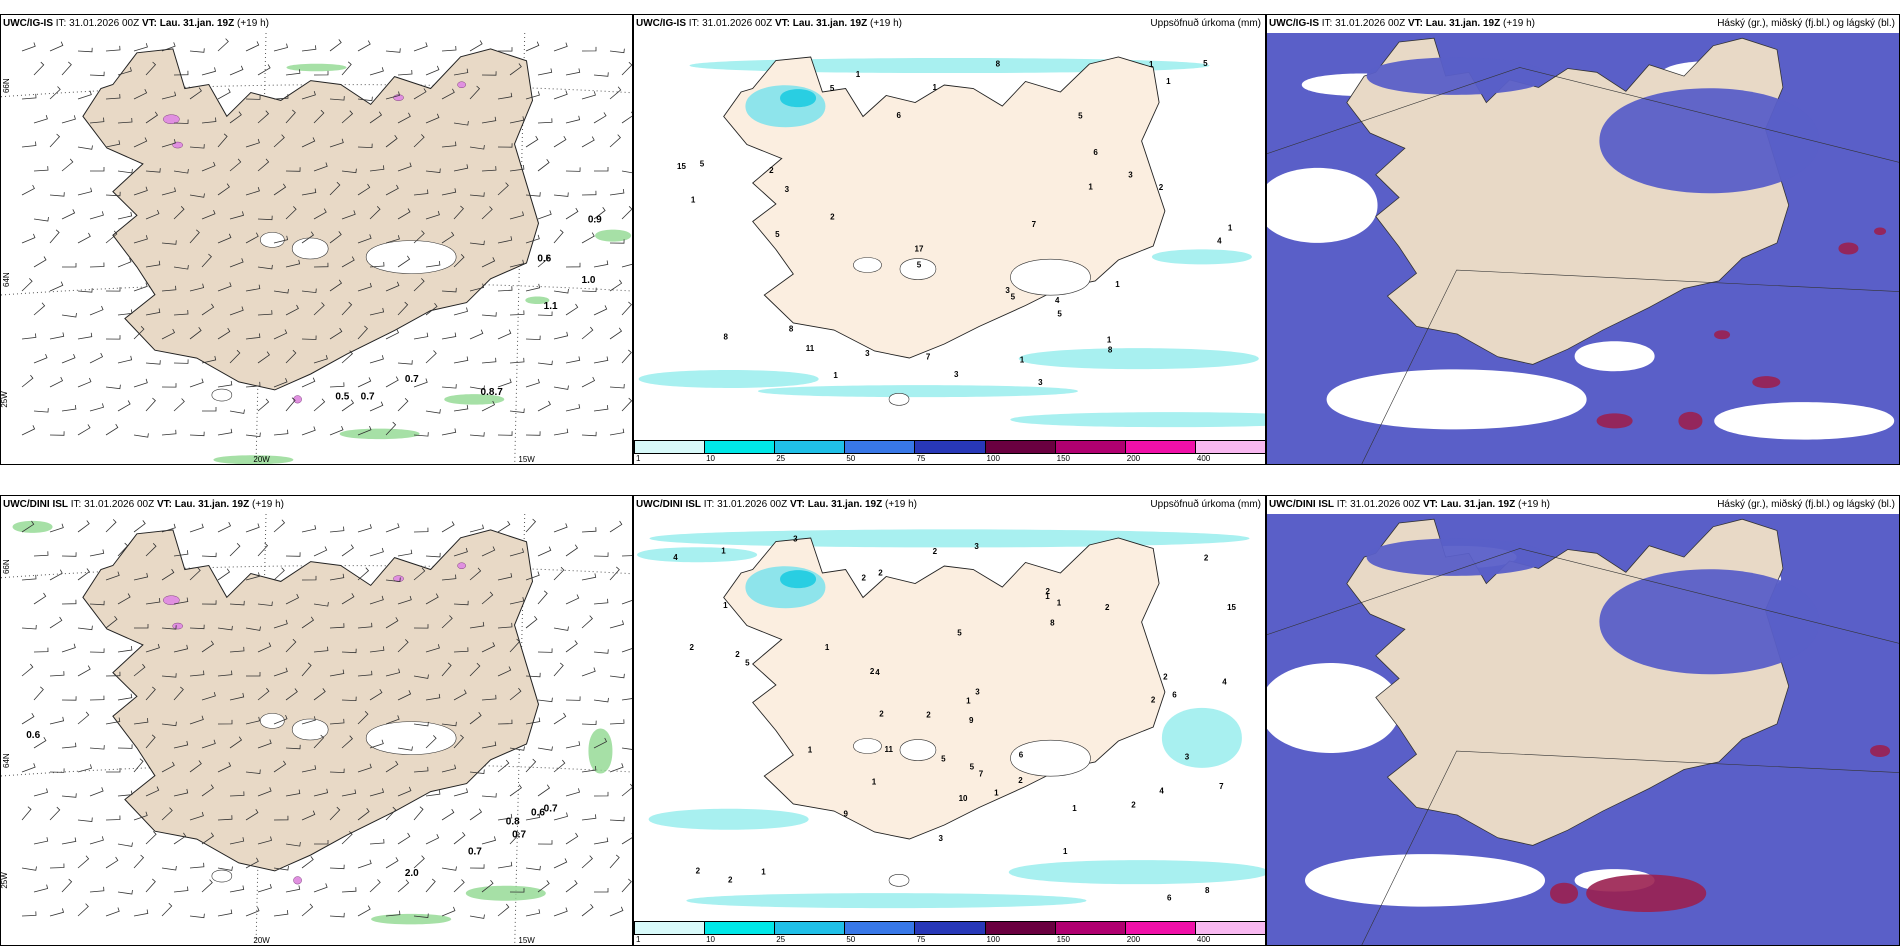 The image size is (1900, 950). Describe the element at coordinates (845, 504) in the screenshot. I see `vt-value: Lau. 31.jan. 19Z` at that location.